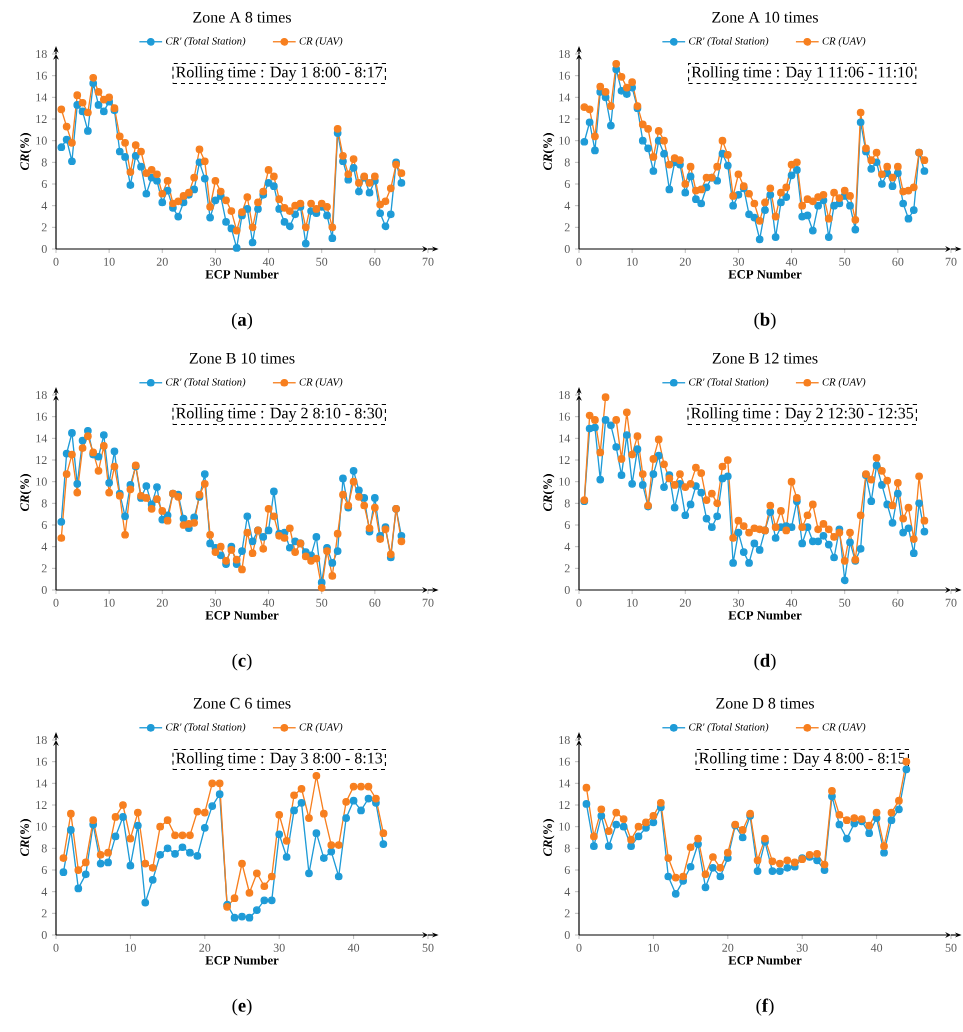 The height and width of the screenshot is (1032, 963). I want to click on chart-title: Zone A 8 times, so click(242, 17).